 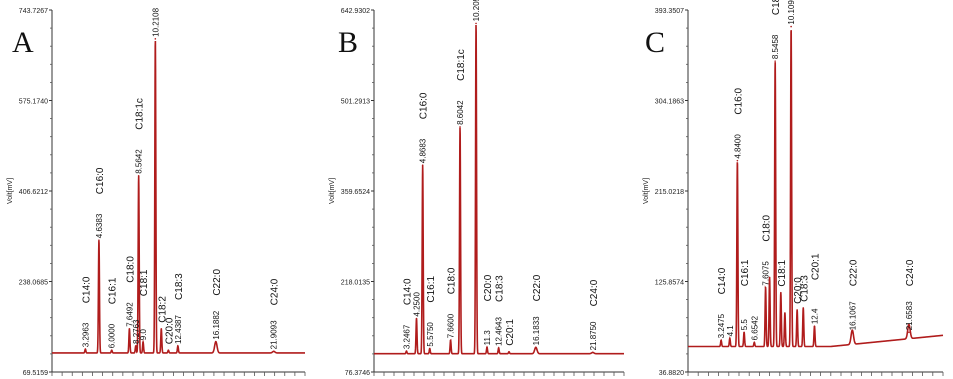 What do you see at coordinates (33, 283) in the screenshot?
I see `y-tick-label: 238.0685` at bounding box center [33, 283].